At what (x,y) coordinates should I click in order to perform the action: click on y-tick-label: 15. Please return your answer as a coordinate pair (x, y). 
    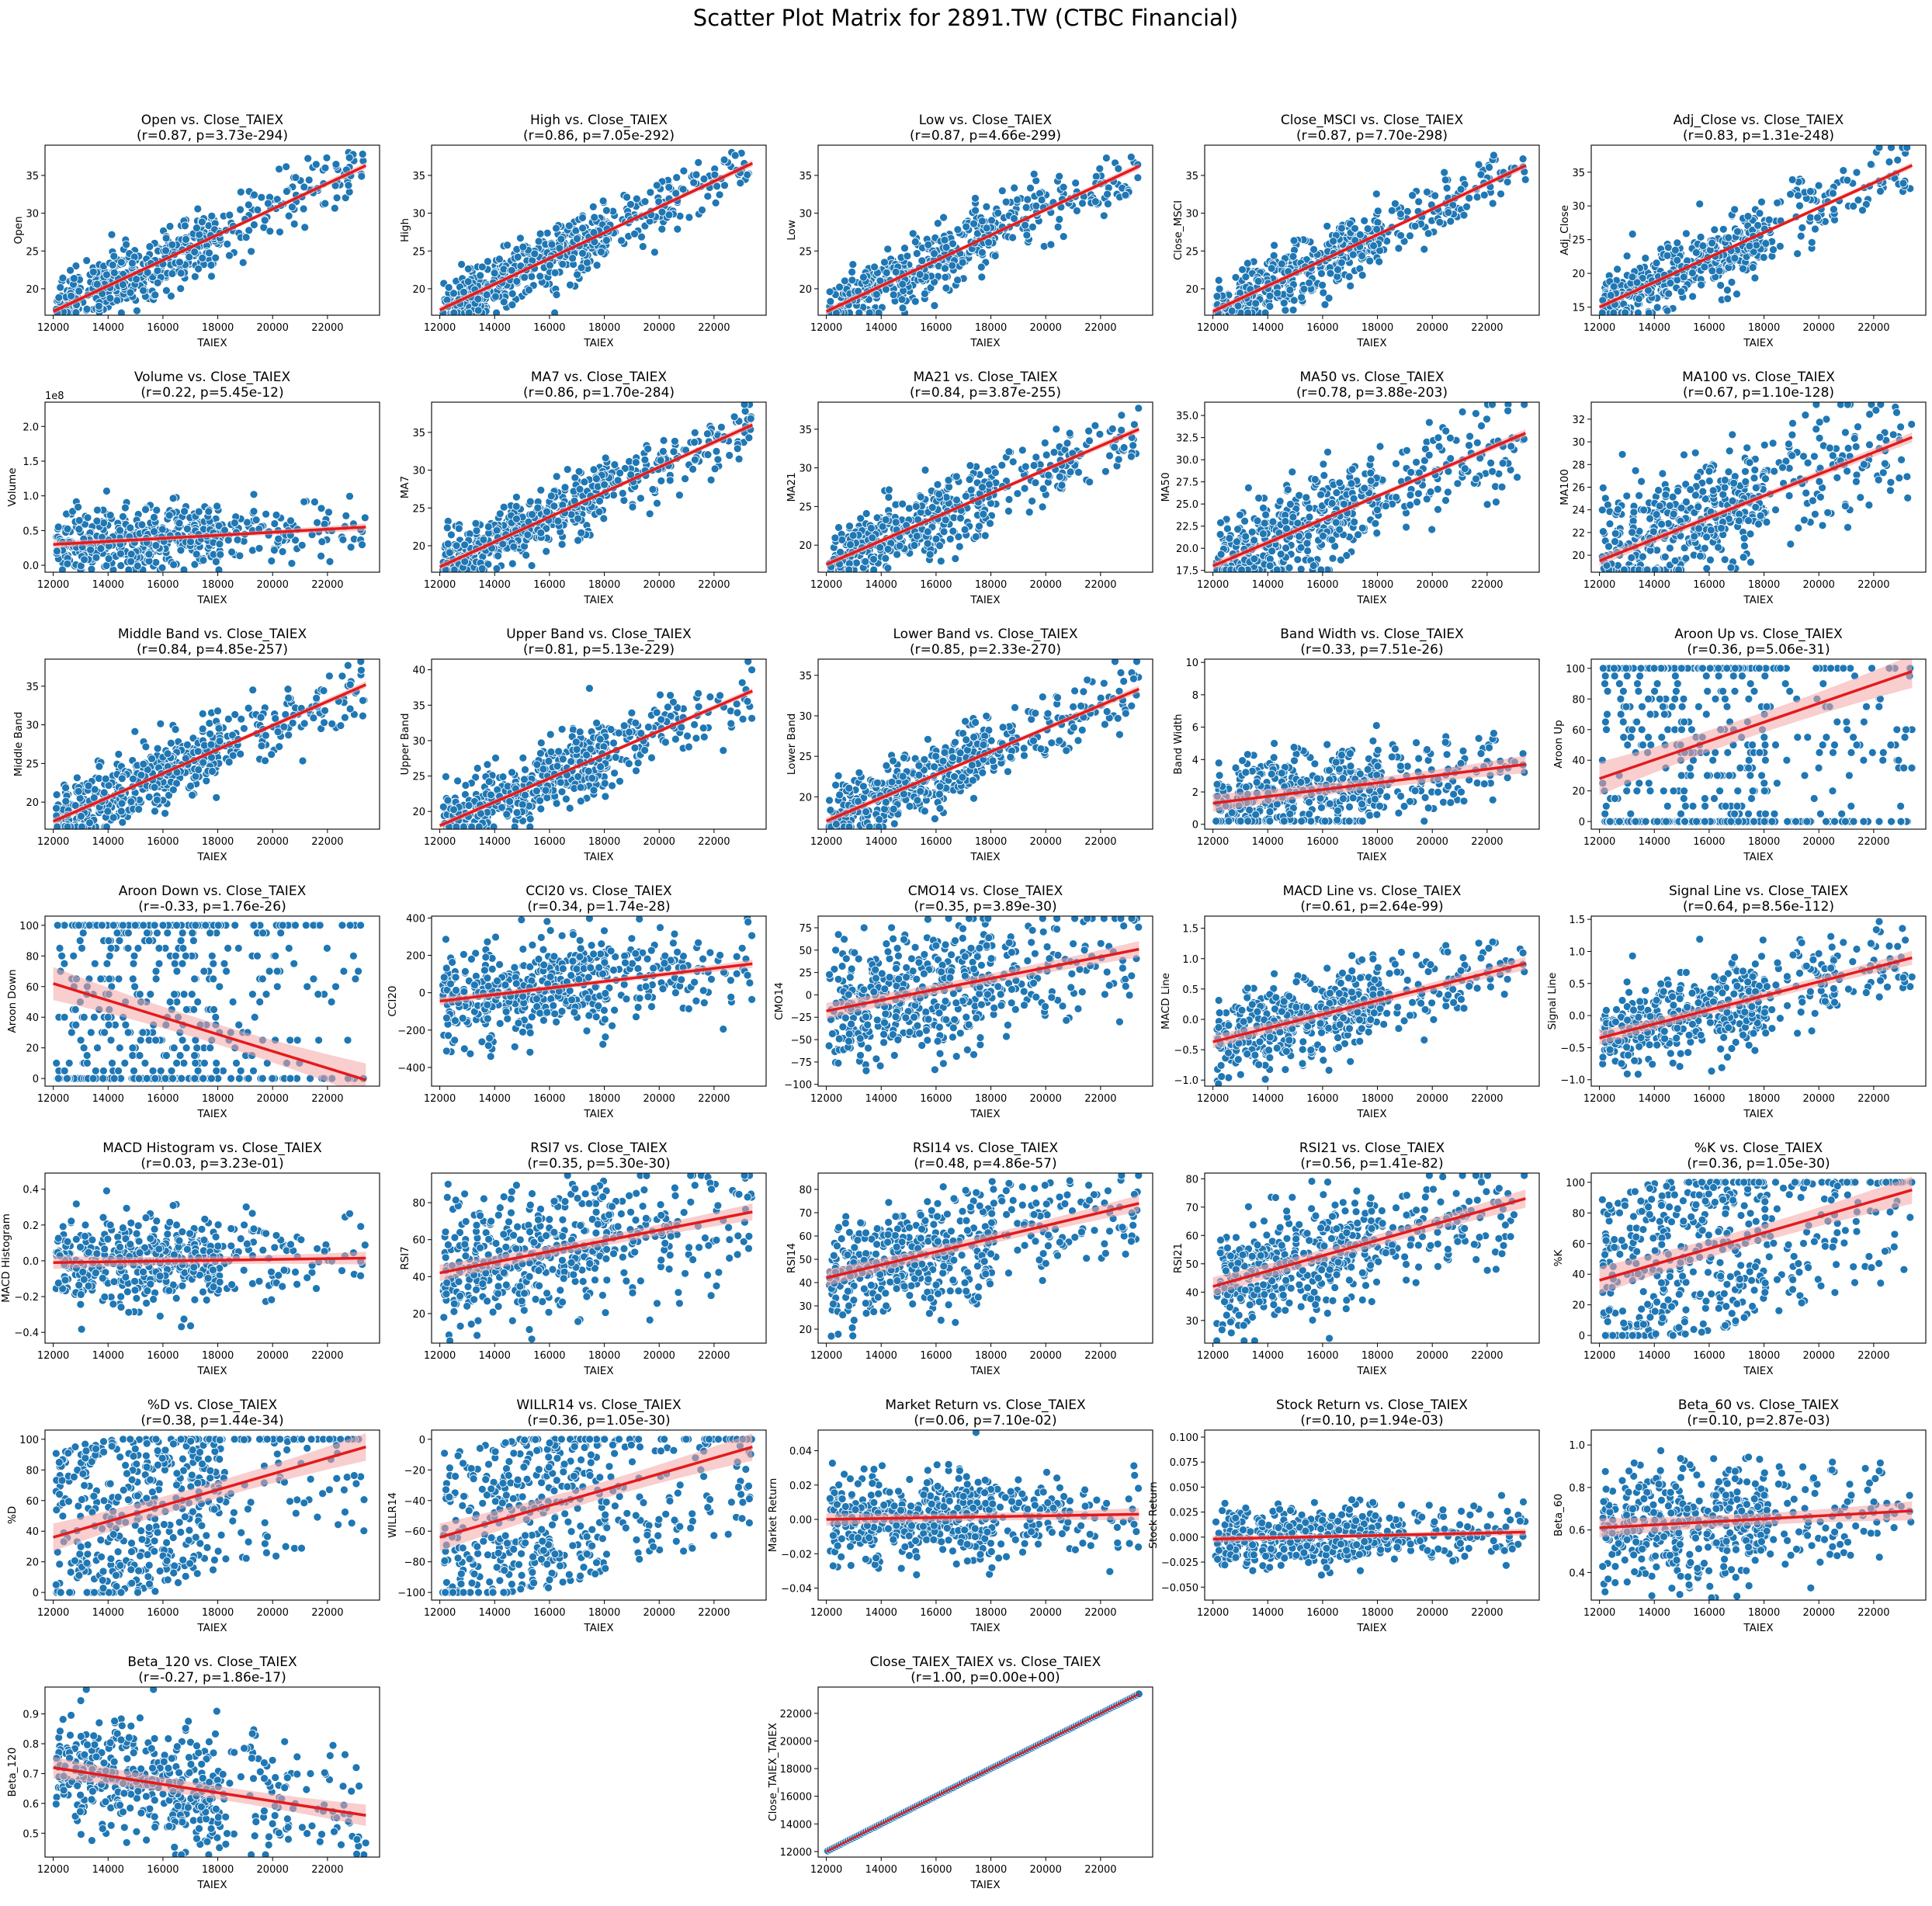
    Looking at the image, I should click on (1578, 308).